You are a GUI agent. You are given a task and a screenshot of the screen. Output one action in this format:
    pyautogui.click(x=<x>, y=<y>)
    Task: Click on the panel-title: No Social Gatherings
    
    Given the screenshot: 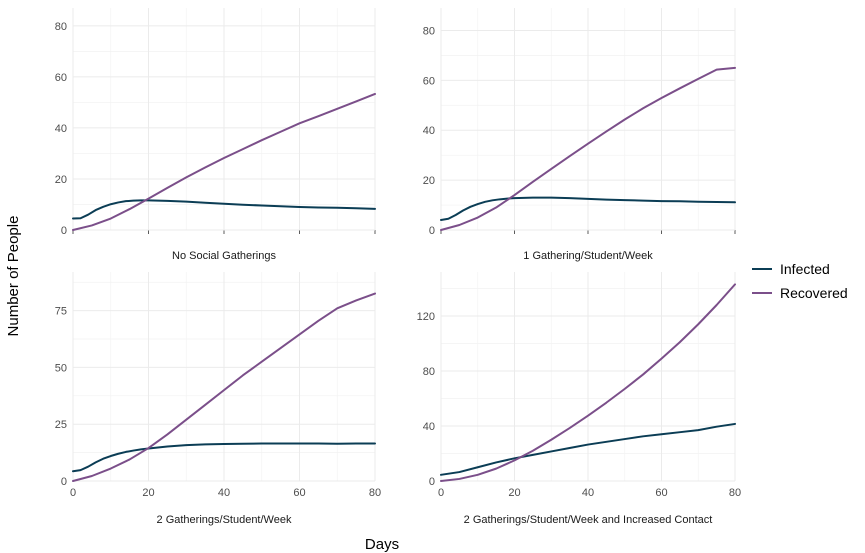 What is the action you would take?
    pyautogui.click(x=224, y=256)
    